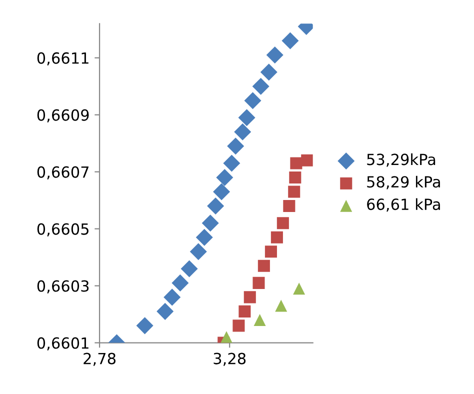 The height and width of the screenshot is (394, 474). What do you see at coordinates (62, 229) in the screenshot?
I see `y-tick-label: 0,6605` at bounding box center [62, 229].